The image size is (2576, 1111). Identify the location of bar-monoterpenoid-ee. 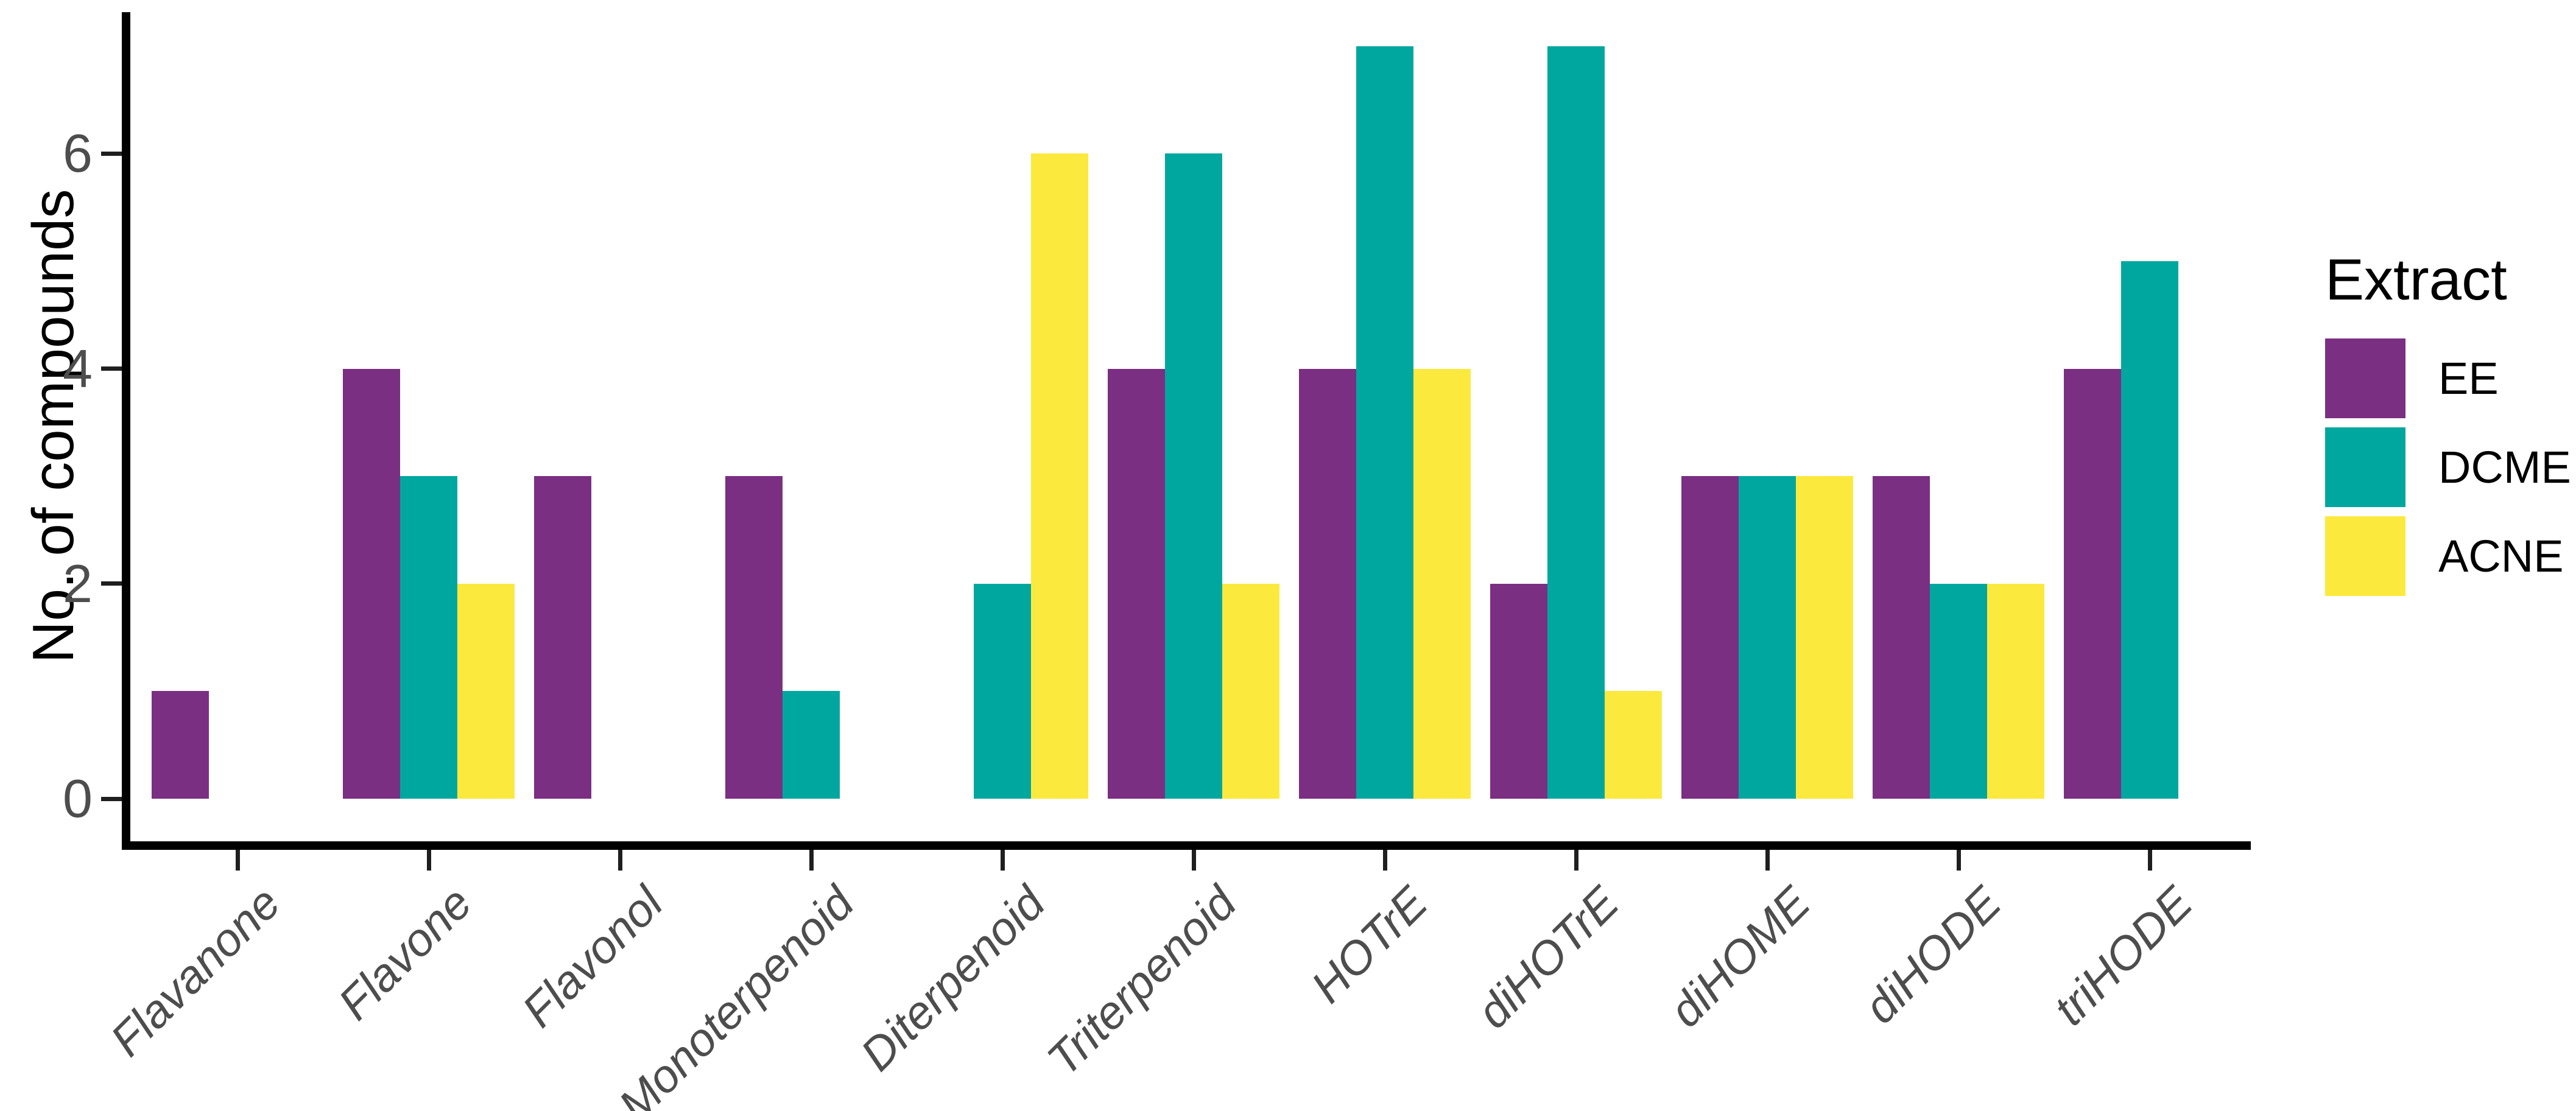
(754, 637).